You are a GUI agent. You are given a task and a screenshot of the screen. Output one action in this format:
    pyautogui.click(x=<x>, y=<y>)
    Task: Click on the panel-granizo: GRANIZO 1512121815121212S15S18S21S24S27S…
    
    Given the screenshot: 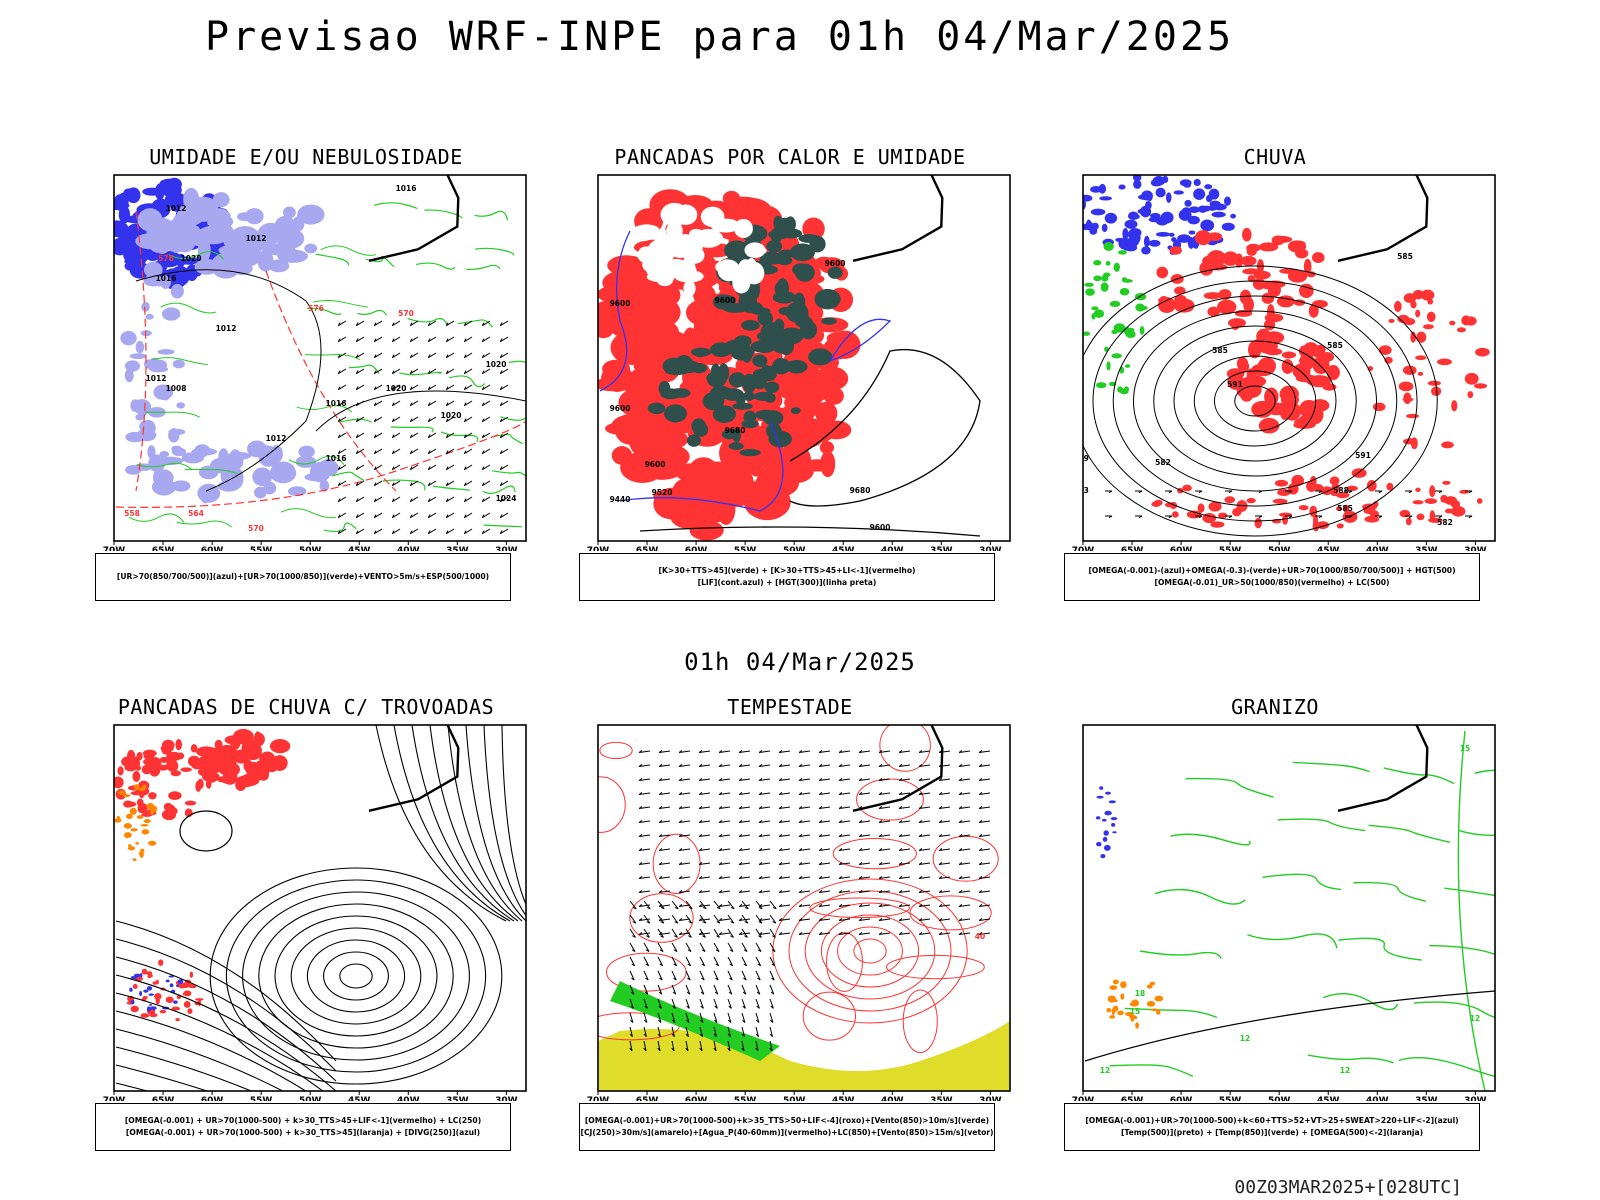 What is the action you would take?
    pyautogui.click(x=1280, y=935)
    